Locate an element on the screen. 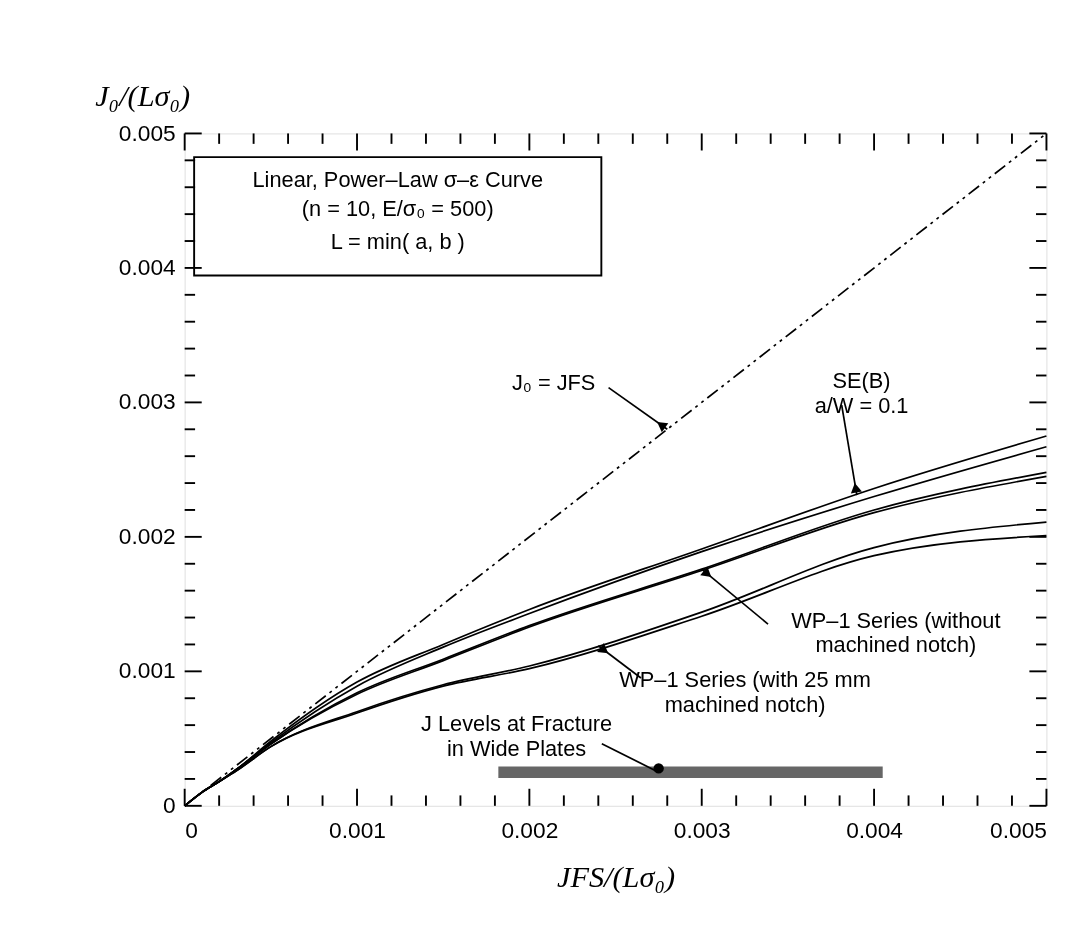 The height and width of the screenshot is (932, 1090). annotation: J Levels at Fracture in Wide Plates is located at coordinates (517, 736).